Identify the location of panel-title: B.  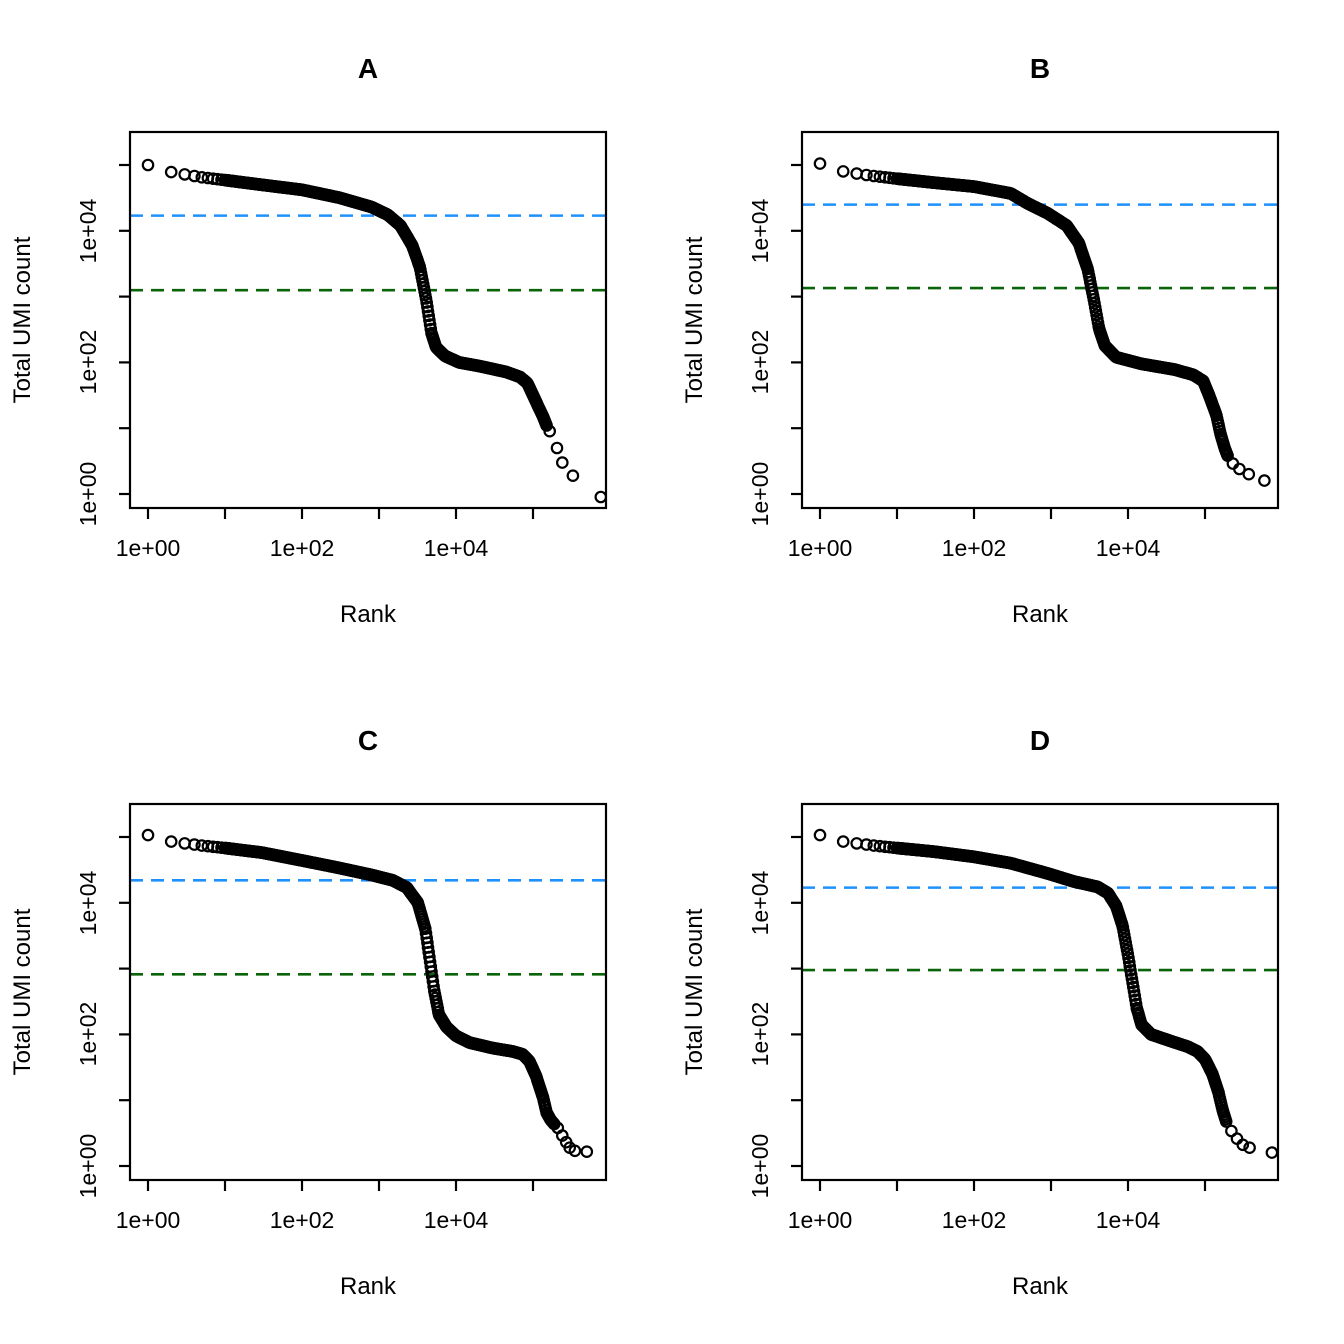
(1040, 68).